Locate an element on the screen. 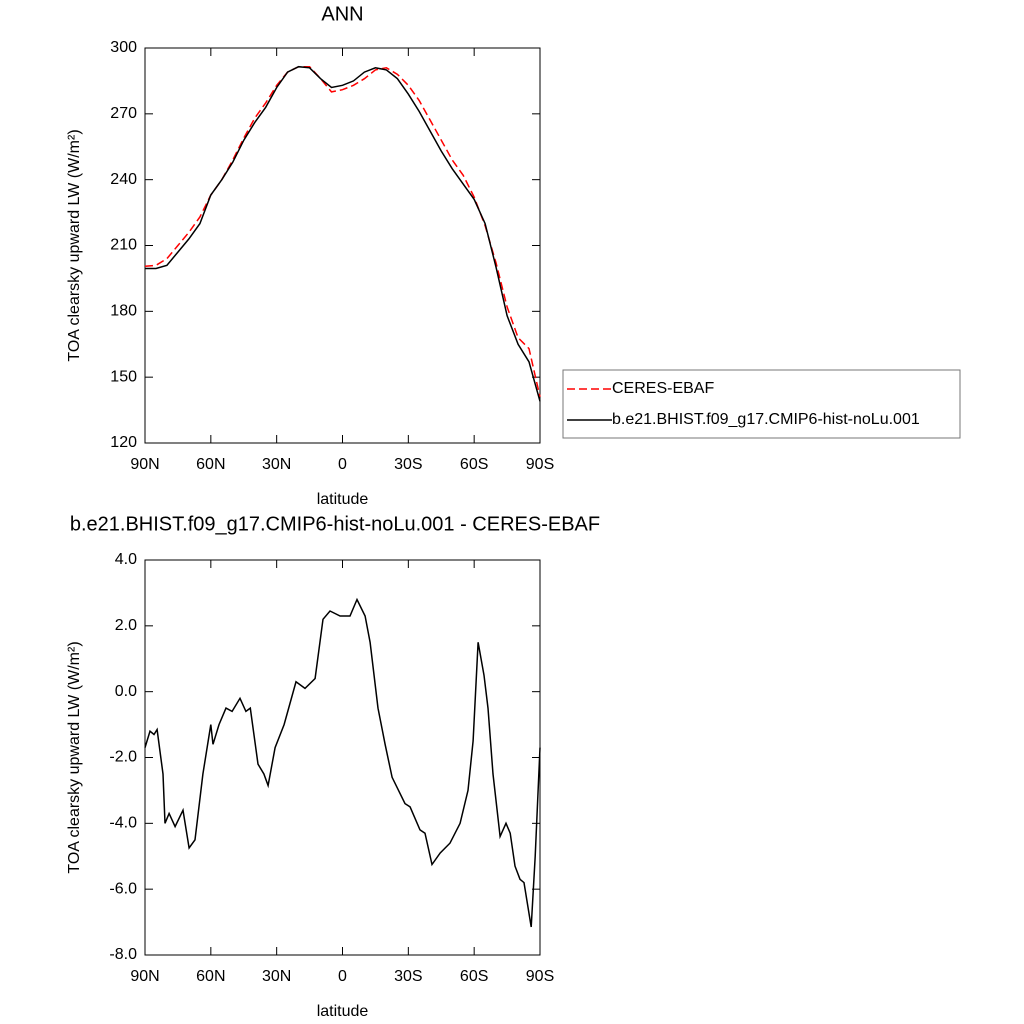 Image resolution: width=1024 pixels, height=1024 pixels. y-tick-label: 0.0 is located at coordinates (126, 691).